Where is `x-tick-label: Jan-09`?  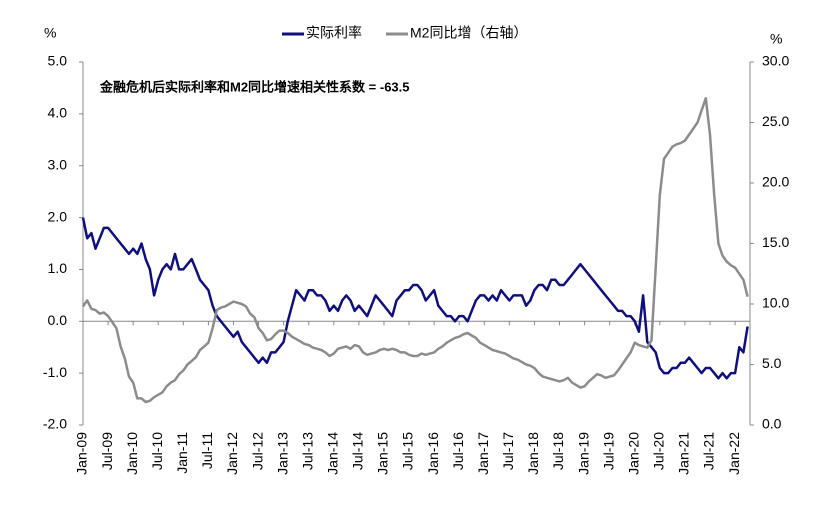 x-tick-label: Jan-09 is located at coordinates (82, 453).